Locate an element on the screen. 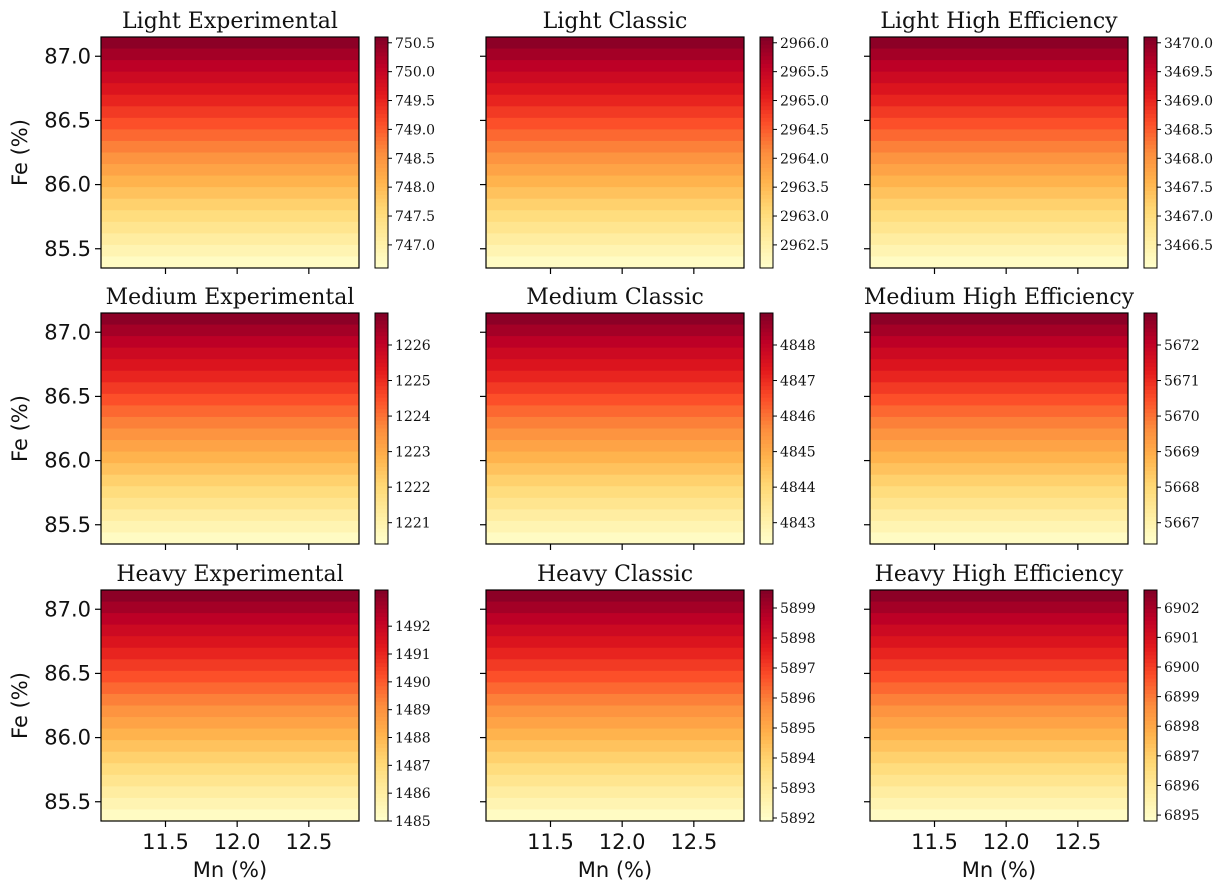 The width and height of the screenshot is (1229, 884). colorbar-tick-label: 4845 is located at coordinates (798, 453).